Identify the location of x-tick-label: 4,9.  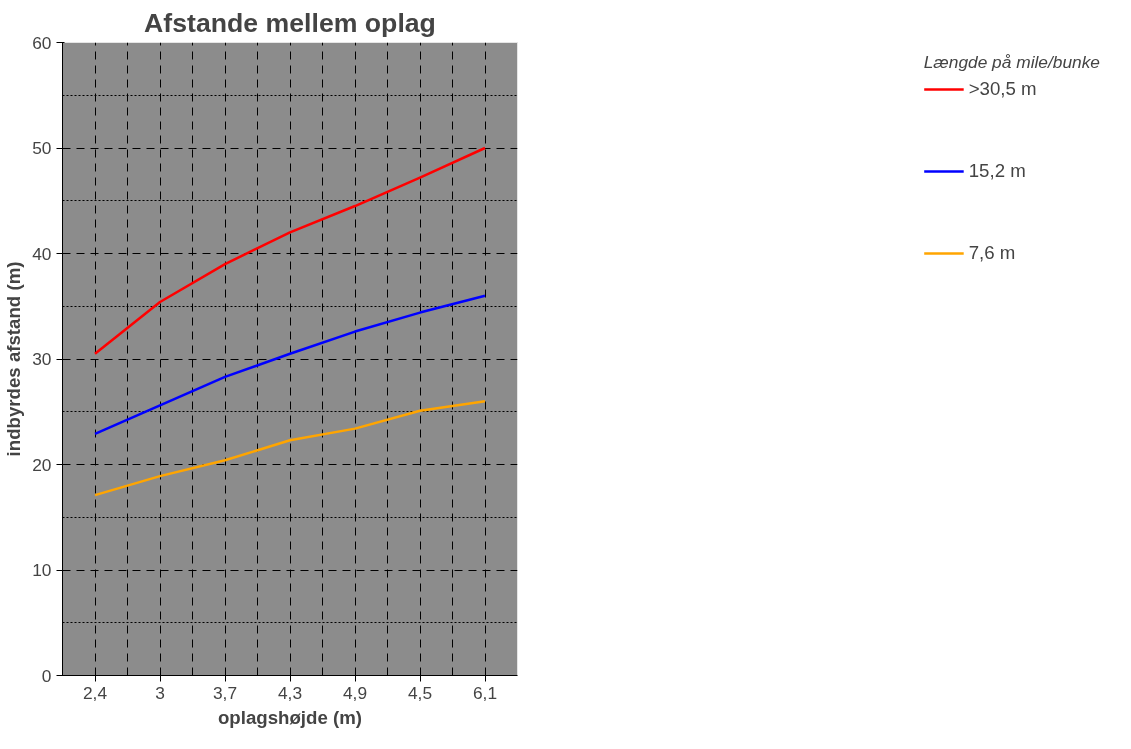
(355, 692).